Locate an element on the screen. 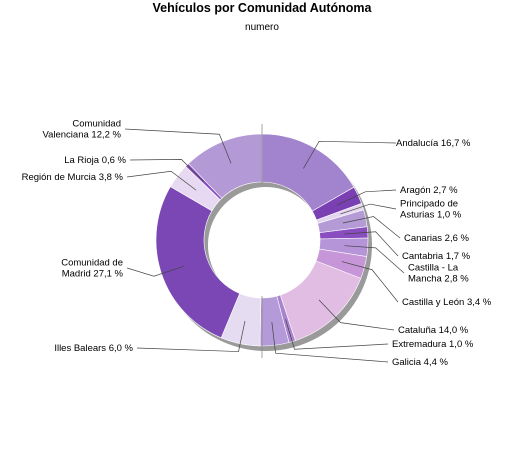 Image resolution: width=525 pixels, height=450 pixels. slice-label: Illes Balears 6,0 % is located at coordinates (93, 348).